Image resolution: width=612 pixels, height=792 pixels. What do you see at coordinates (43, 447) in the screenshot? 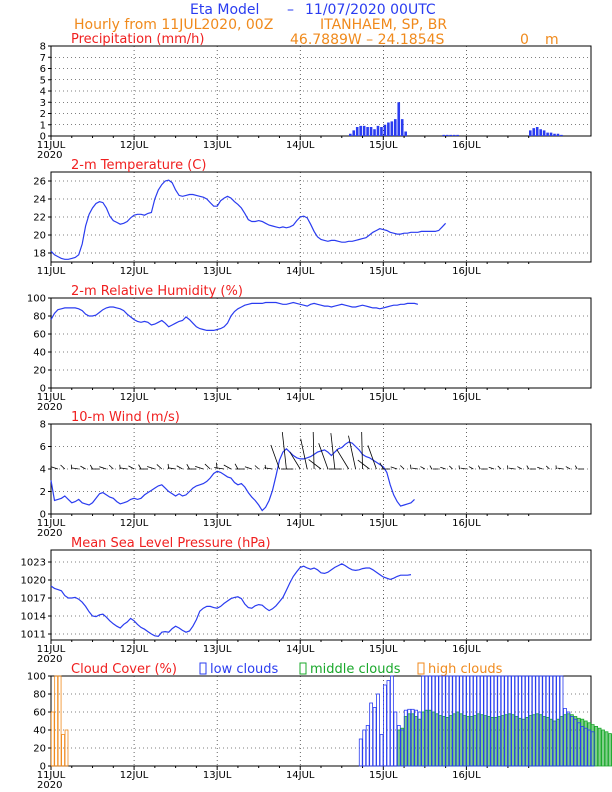
I see `y-tick-label: 6` at bounding box center [43, 447].